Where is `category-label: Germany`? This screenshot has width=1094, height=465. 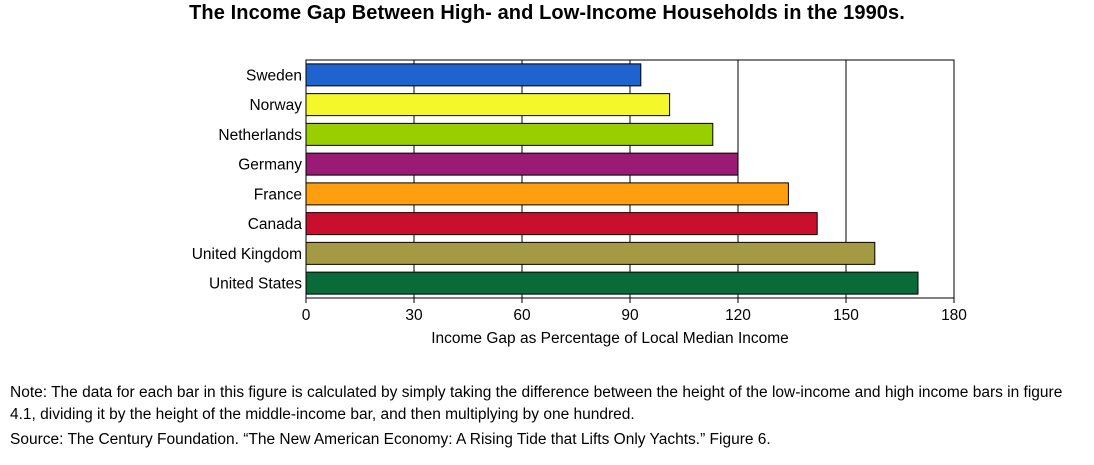
category-label: Germany is located at coordinates (270, 165).